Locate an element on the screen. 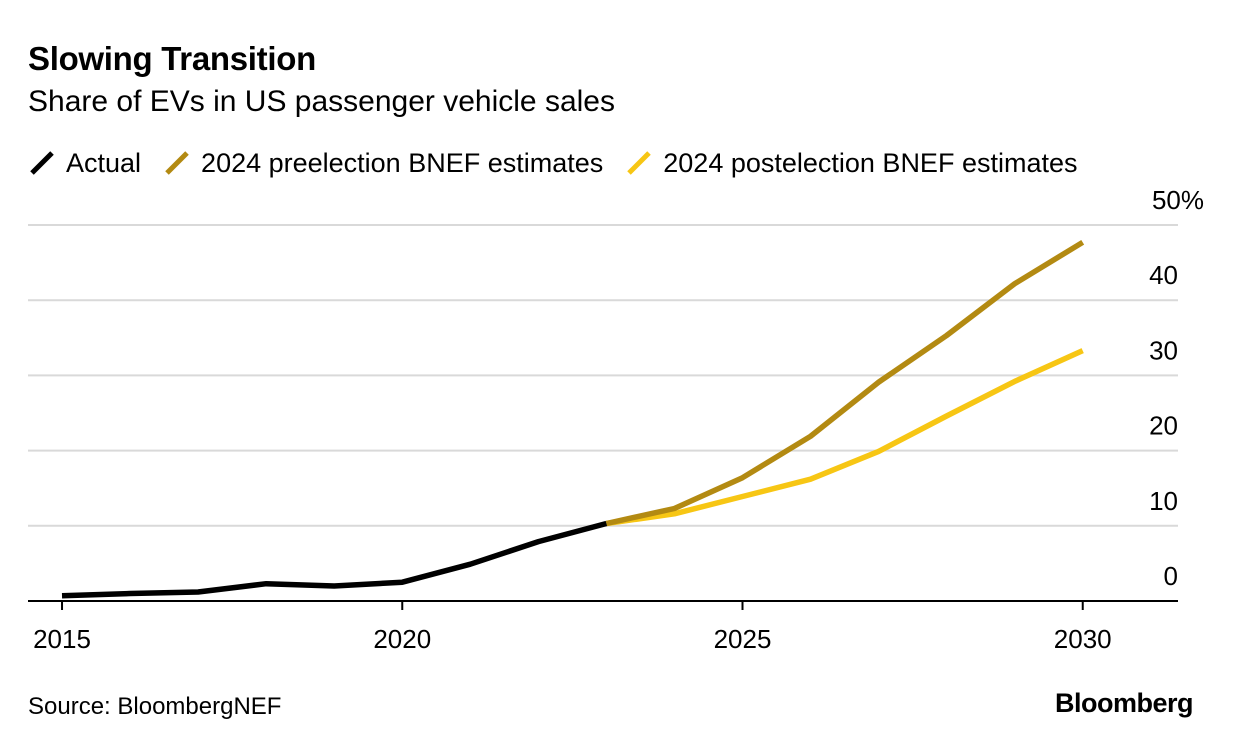  legend-swatch-actual is located at coordinates (42, 163).